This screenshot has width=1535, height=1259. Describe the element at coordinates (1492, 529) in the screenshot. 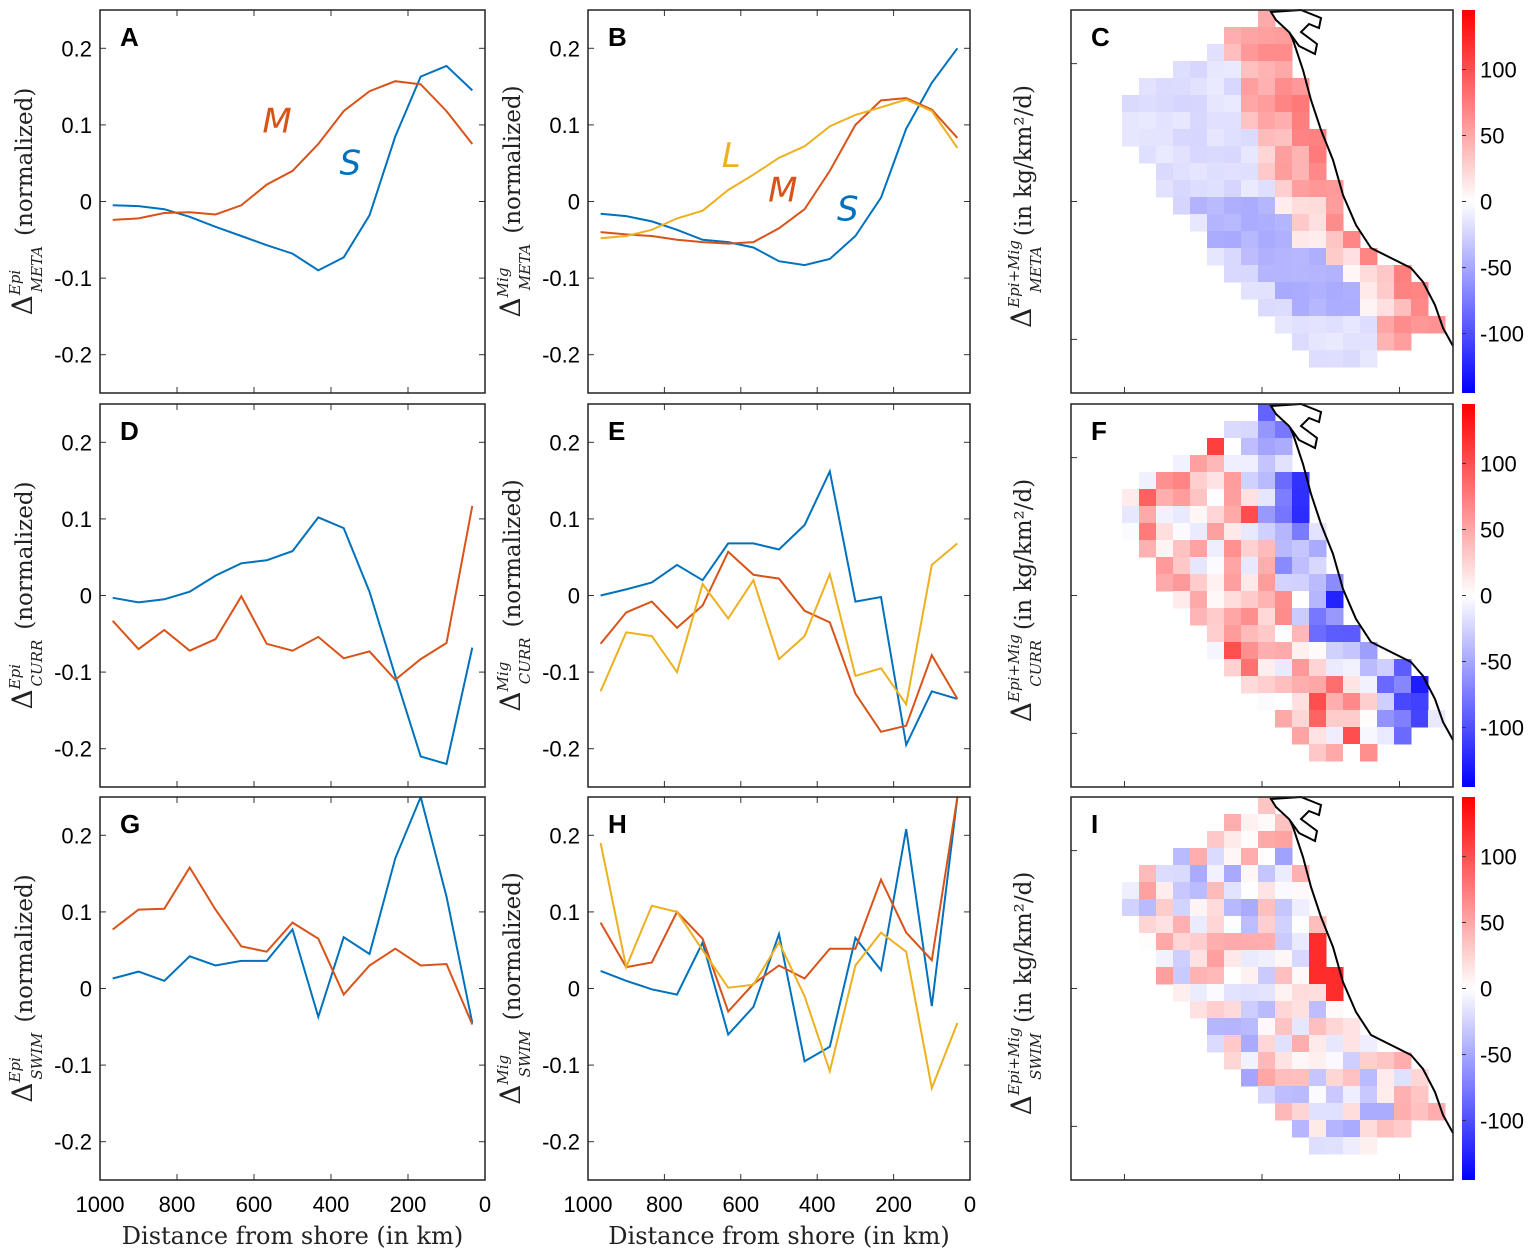

I see `colorbar-tick-label: 50` at that location.